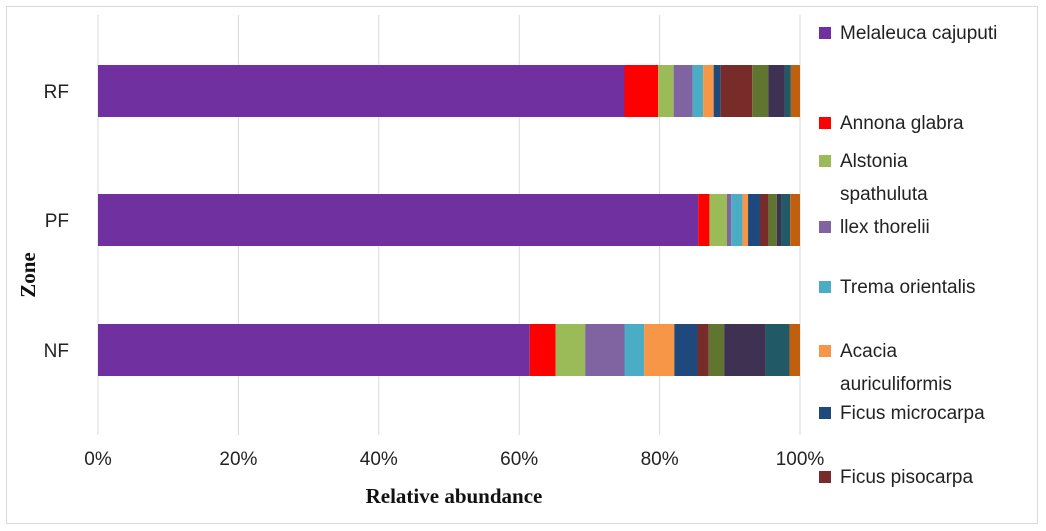  What do you see at coordinates (902, 123) in the screenshot?
I see `legend-label: Annona glabra` at bounding box center [902, 123].